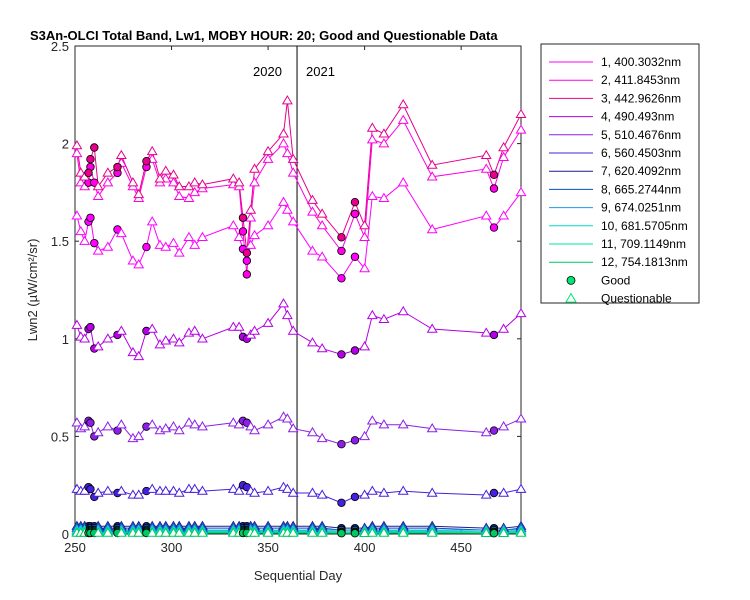 The width and height of the screenshot is (750, 600). I want to click on legend-questionable-marker, so click(571, 297).